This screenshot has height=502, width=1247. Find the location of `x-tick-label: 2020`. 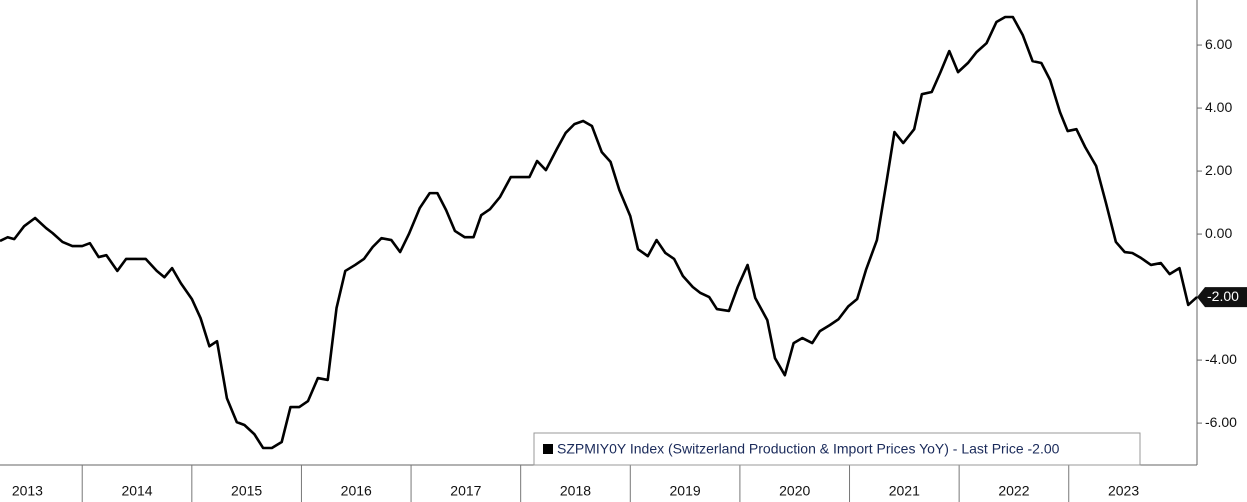

x-tick-label: 2020 is located at coordinates (794, 491).